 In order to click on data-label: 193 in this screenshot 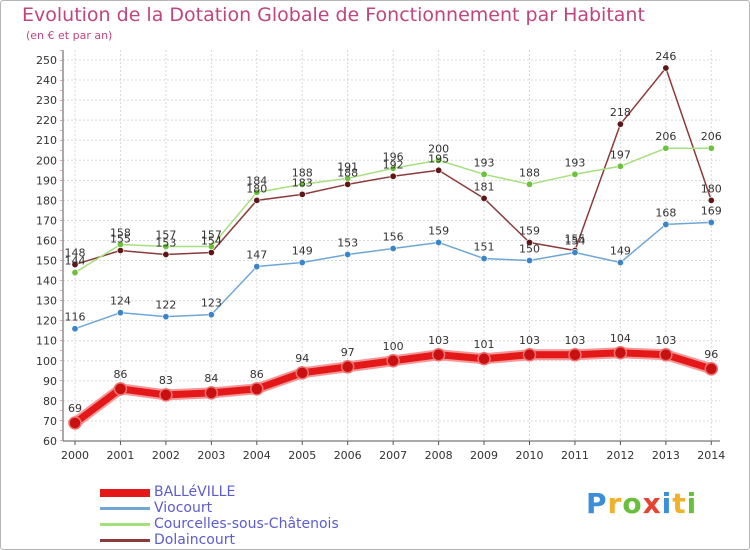, I will do `click(574, 162)`.